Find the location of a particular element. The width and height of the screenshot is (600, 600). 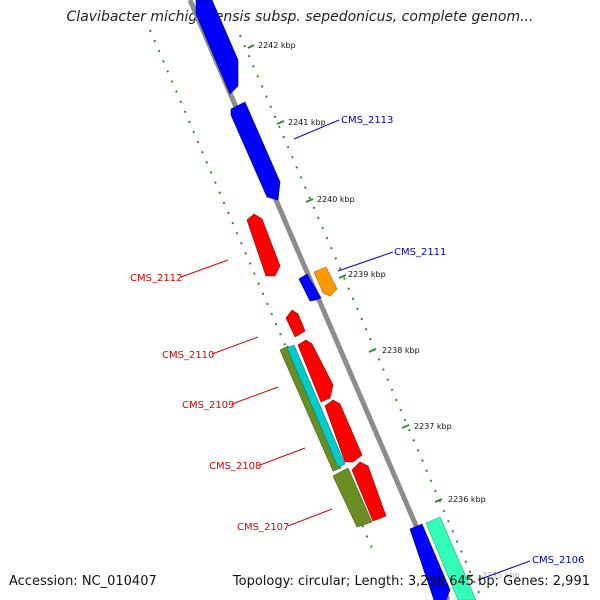

tick-label: 2240 kbp is located at coordinates (336, 199).